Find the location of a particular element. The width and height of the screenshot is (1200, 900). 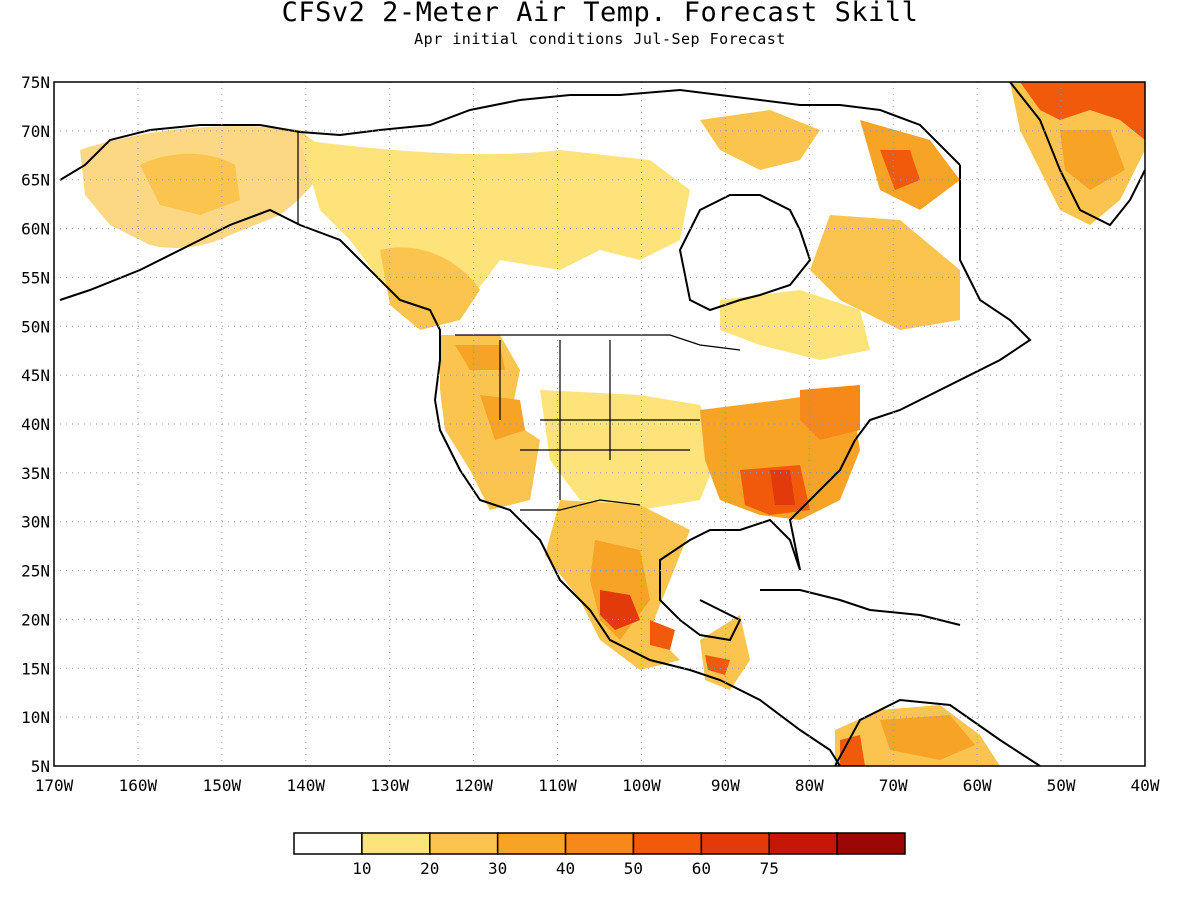

lat-label: 15N is located at coordinates (35, 668).